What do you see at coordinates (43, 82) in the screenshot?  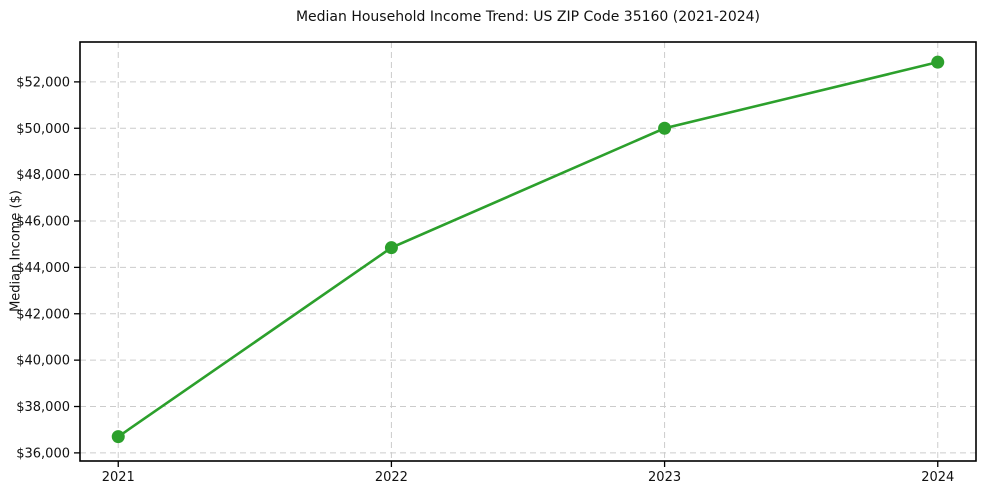 I see `y-tick-label: $52,000` at bounding box center [43, 82].